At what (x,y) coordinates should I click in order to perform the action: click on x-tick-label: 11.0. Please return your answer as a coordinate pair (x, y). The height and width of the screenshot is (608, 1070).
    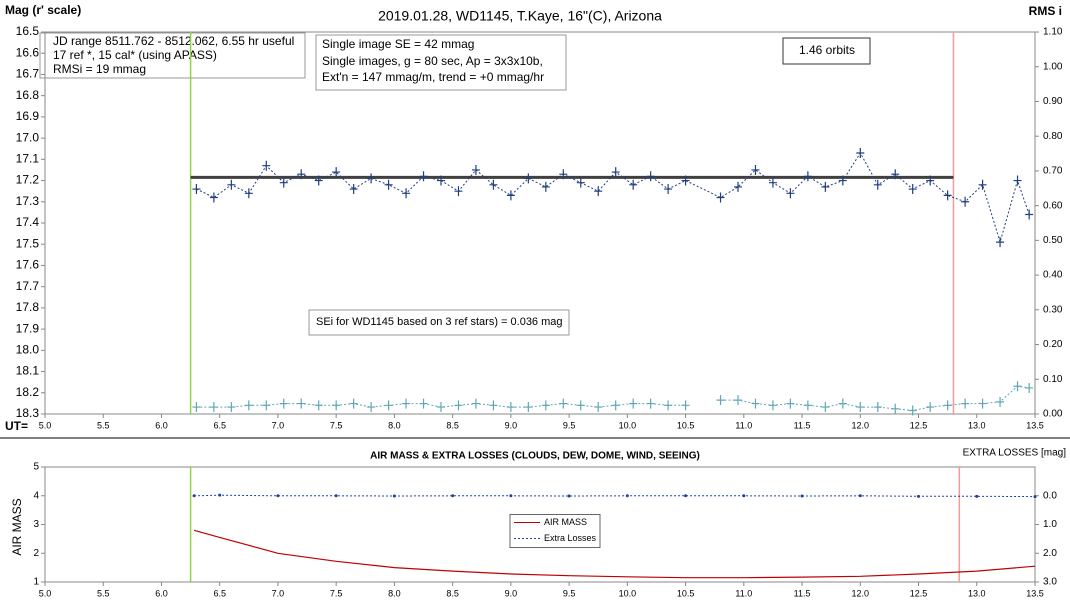
    Looking at the image, I should click on (743, 425).